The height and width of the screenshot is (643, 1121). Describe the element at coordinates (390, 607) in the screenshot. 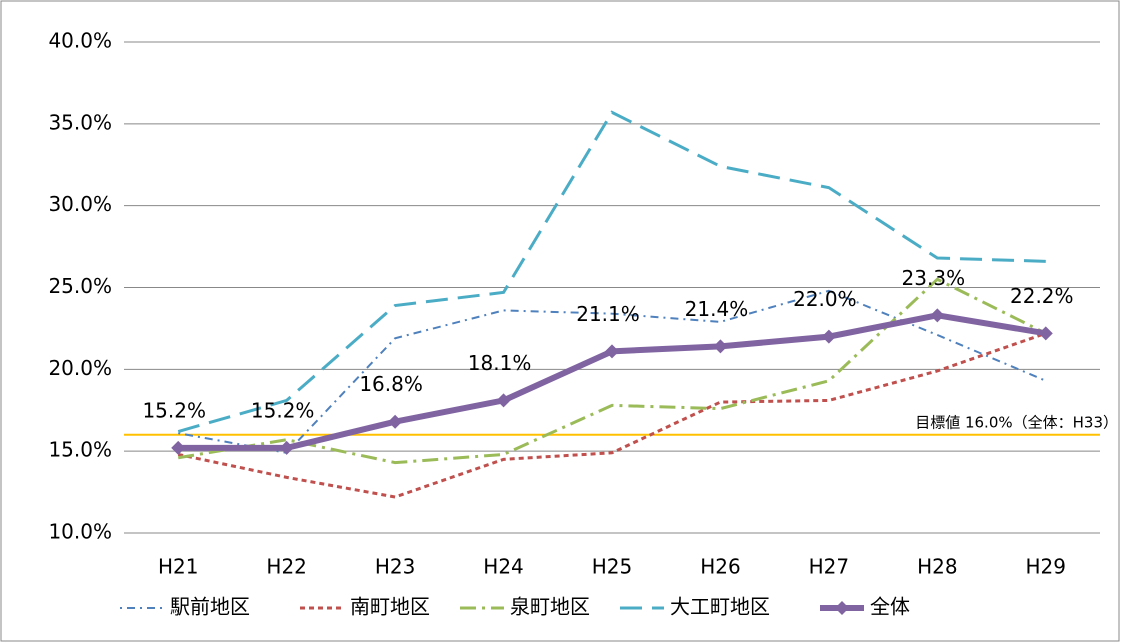

I see `legend-label: 南町地区` at that location.